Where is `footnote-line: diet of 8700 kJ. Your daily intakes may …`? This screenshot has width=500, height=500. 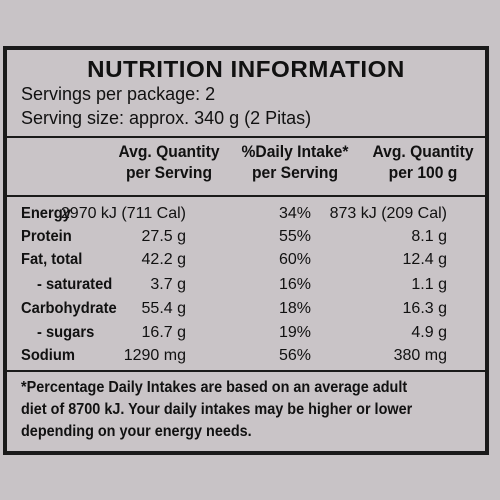
footnote-line: diet of 8700 kJ. Your daily intakes may … is located at coordinates (217, 409).